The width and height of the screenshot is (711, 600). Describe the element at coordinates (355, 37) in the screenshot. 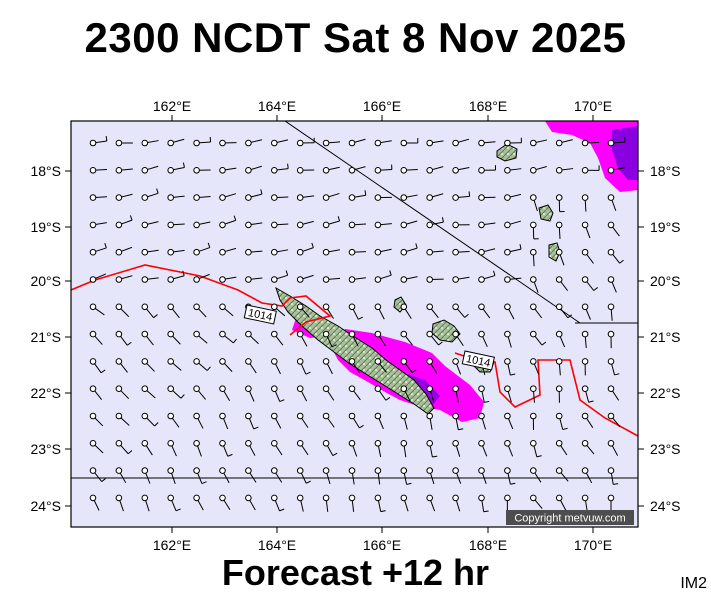

I see `map-title: 2300 NCDT Sat 8 Nov 2025` at that location.